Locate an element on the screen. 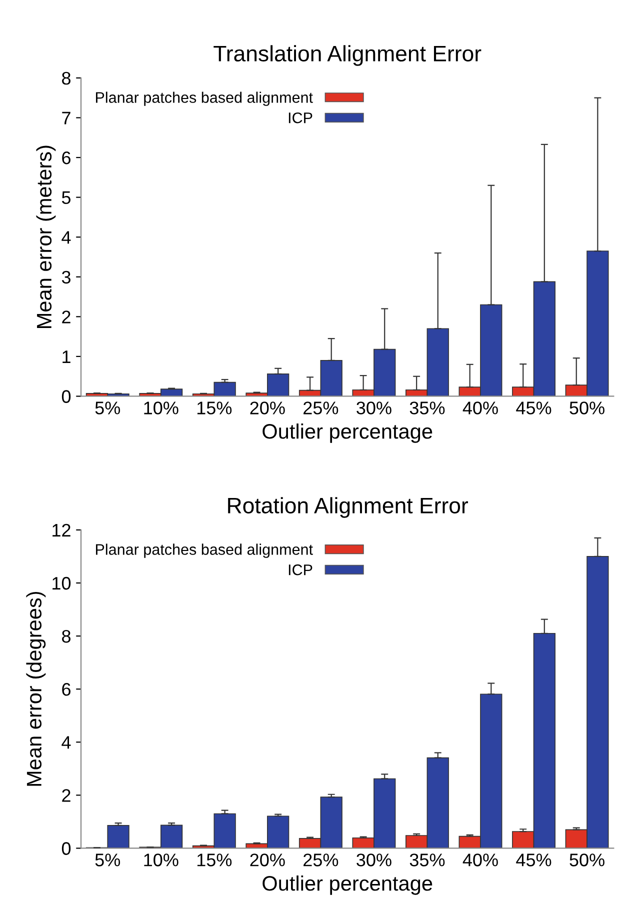 This screenshot has width=623, height=917. y-tick-label: 5 is located at coordinates (66, 197).